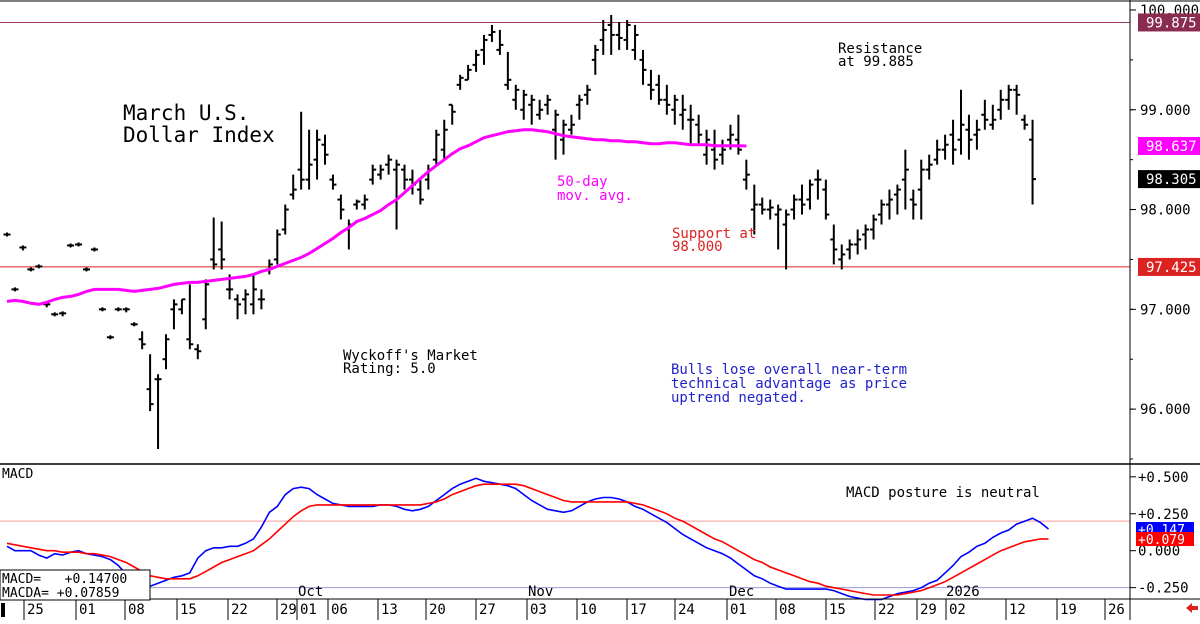  I want to click on x-axis-day-label: 24, so click(686, 610).